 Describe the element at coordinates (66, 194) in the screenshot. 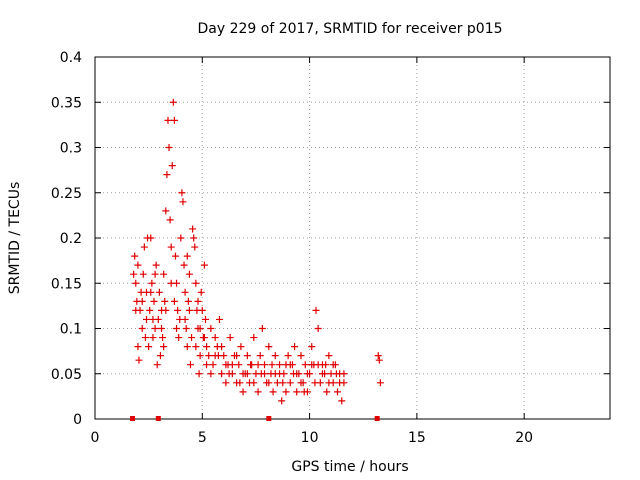

I see `y-tick-label: 0.25` at that location.